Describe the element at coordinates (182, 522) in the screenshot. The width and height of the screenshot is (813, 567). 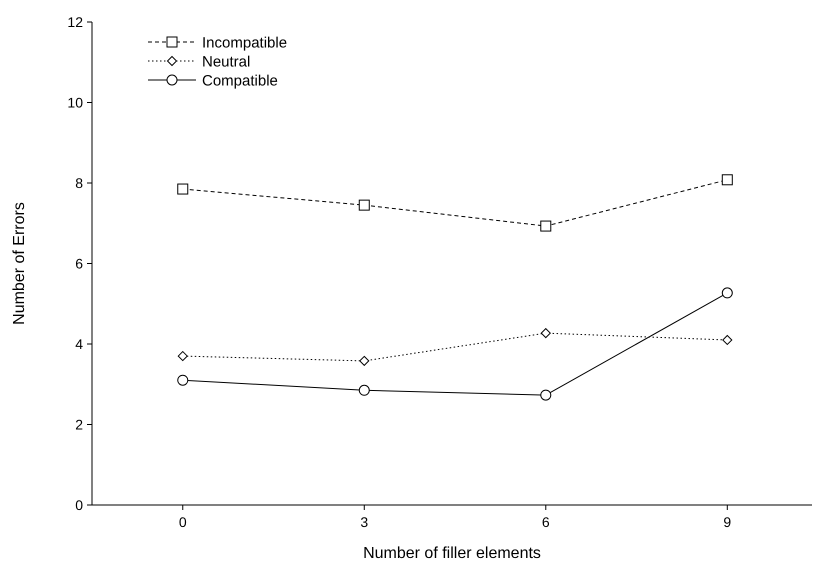
I see `x-tick-label: 0` at that location.